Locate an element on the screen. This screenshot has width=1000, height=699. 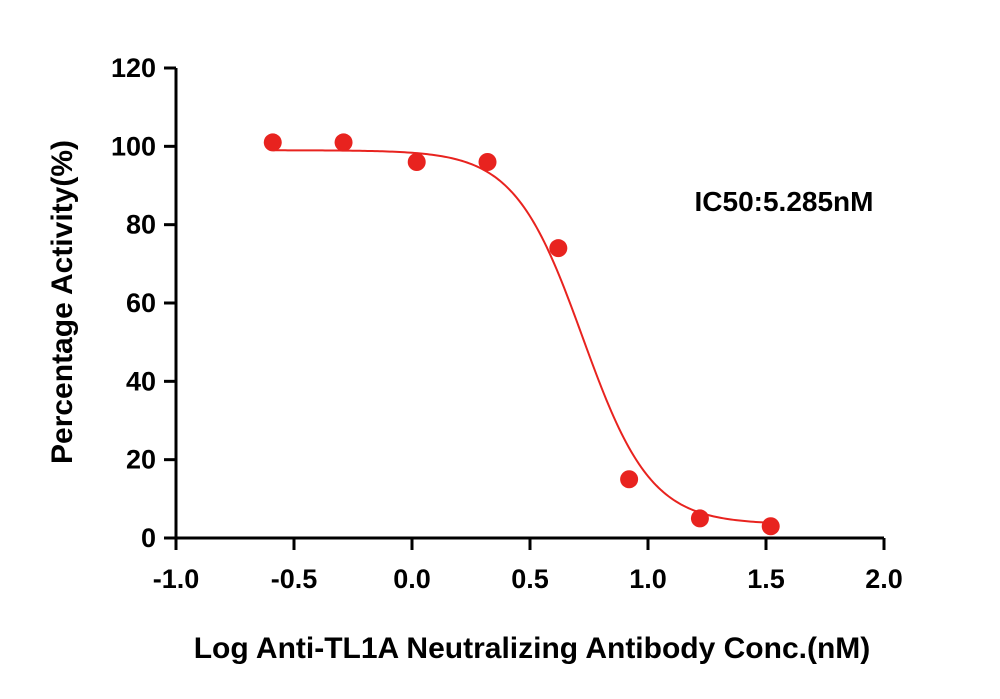
y-tick-label: 0 is located at coordinates (148, 538).